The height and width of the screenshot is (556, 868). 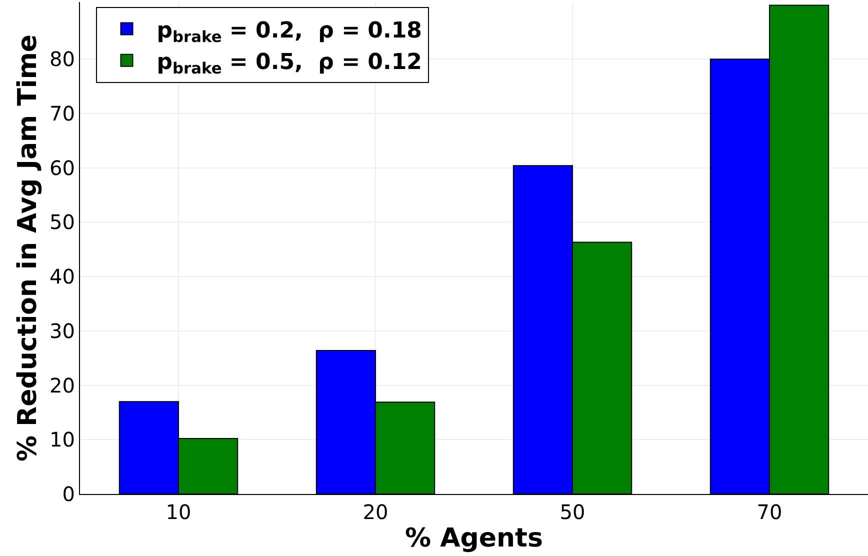 I want to click on x-tick-label: 70, so click(x=769, y=512).